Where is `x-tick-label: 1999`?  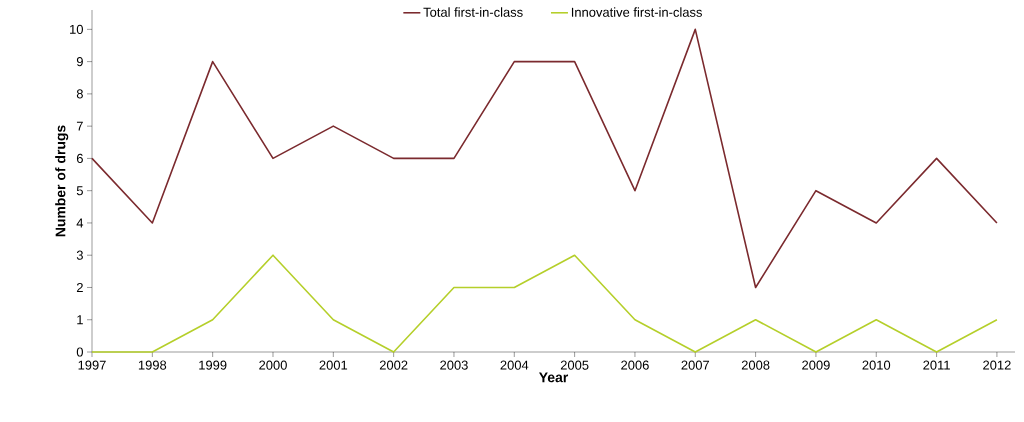
x-tick-label: 1999 is located at coordinates (213, 365).